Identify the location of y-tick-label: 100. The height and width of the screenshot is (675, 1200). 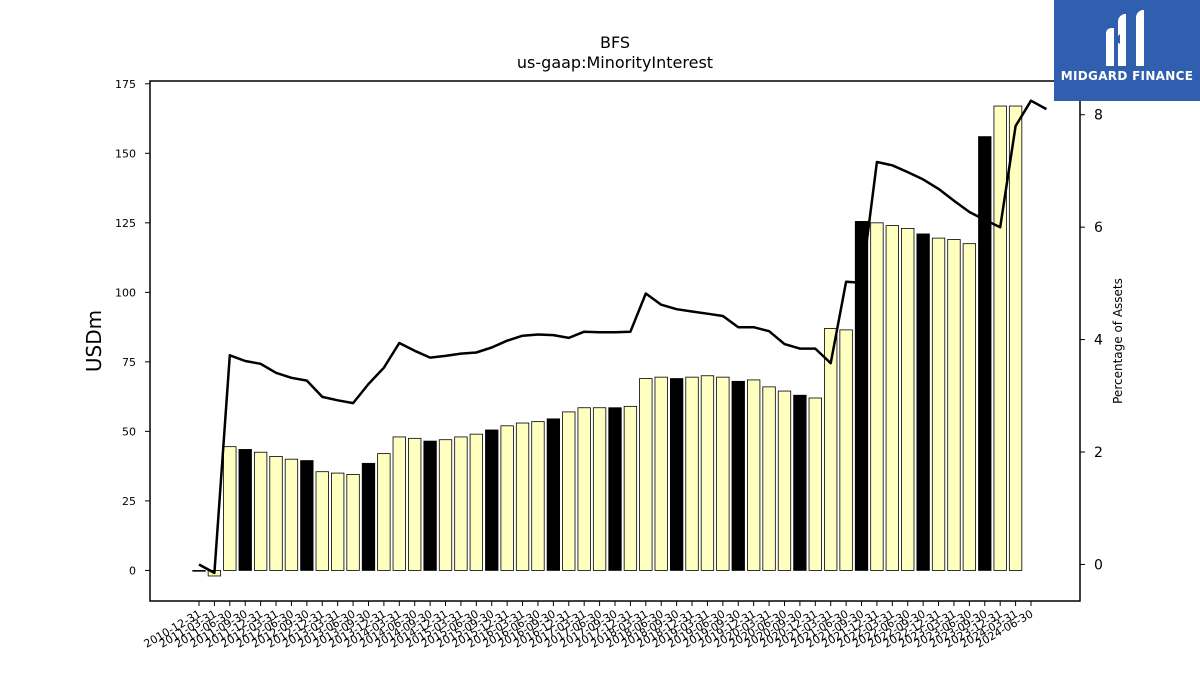
(125, 292).